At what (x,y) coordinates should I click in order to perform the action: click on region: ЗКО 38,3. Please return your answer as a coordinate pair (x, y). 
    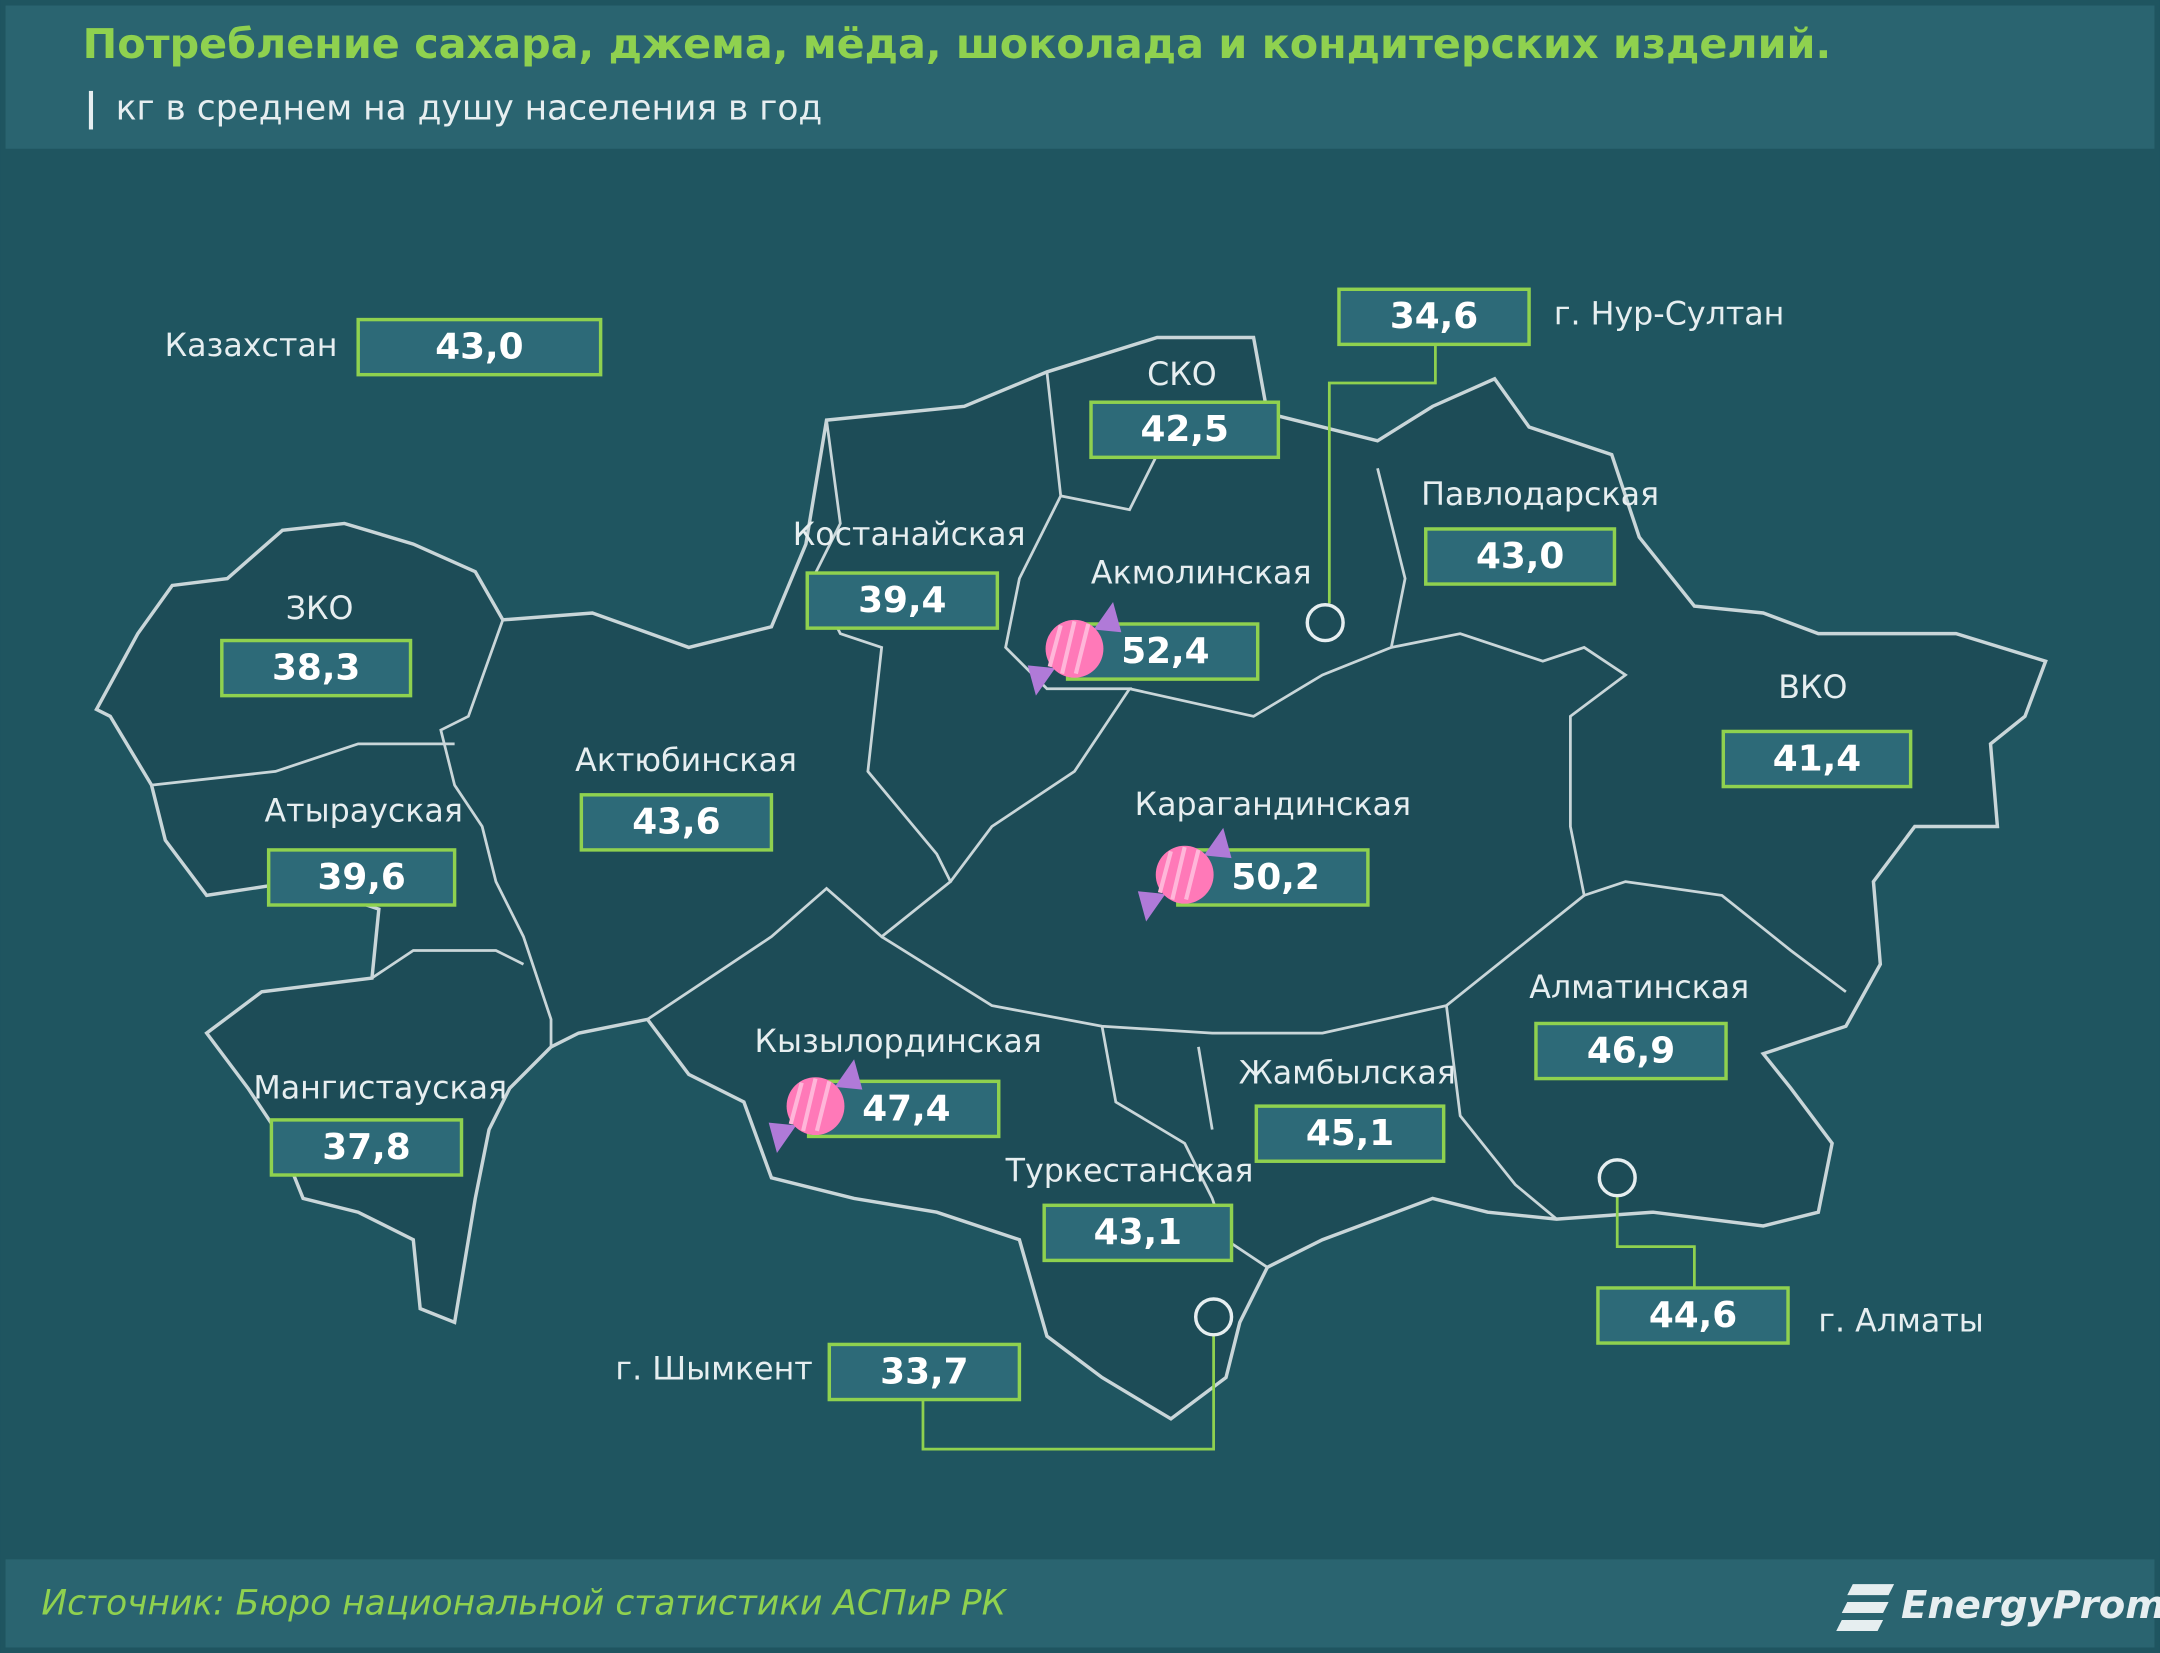
    Looking at the image, I should click on (316, 644).